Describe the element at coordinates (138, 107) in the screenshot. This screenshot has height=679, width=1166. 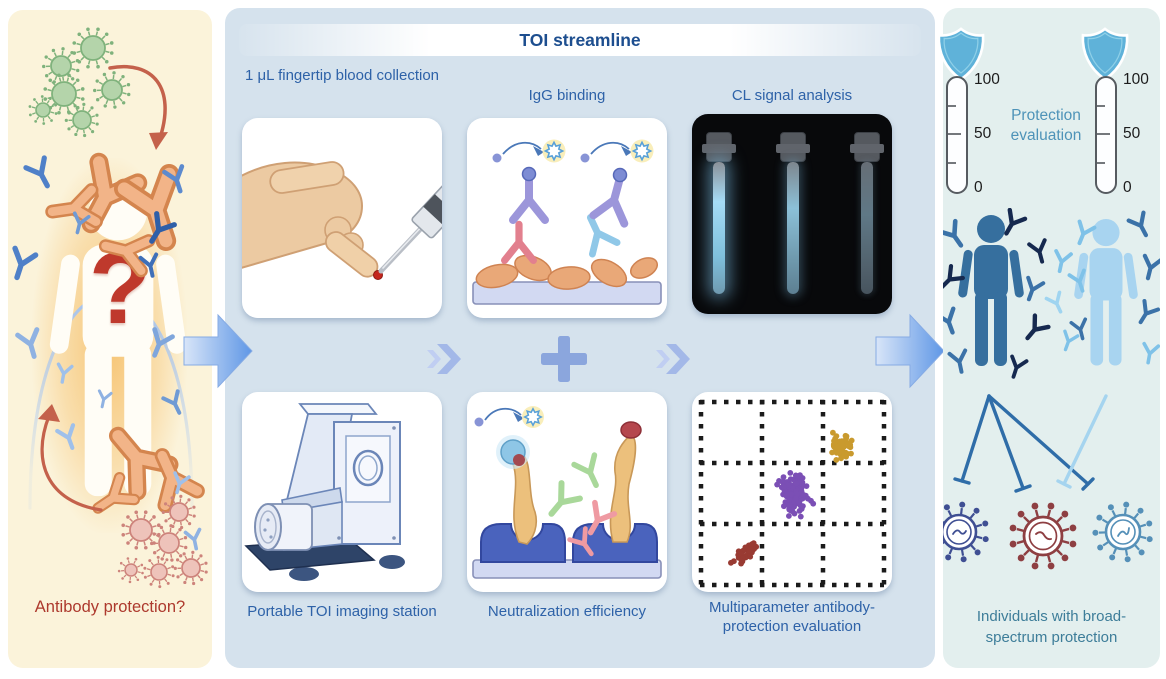
I see `infection-arrow-icon` at that location.